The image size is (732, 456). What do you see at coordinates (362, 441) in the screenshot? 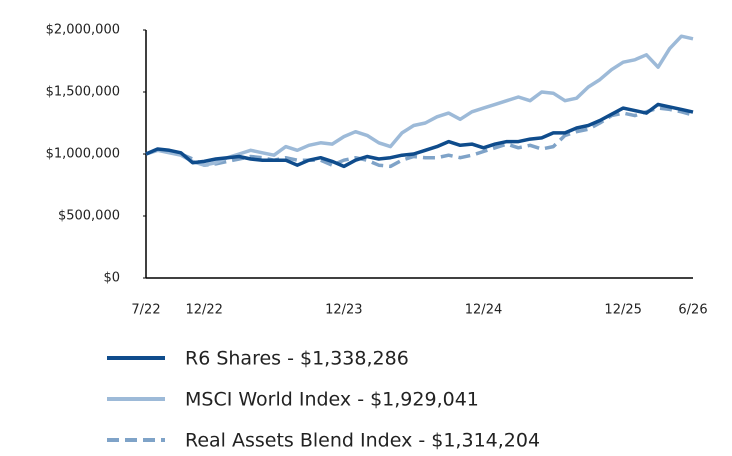
I see `legend-label: Real Assets Blend Index - $1,314,204` at bounding box center [362, 441].